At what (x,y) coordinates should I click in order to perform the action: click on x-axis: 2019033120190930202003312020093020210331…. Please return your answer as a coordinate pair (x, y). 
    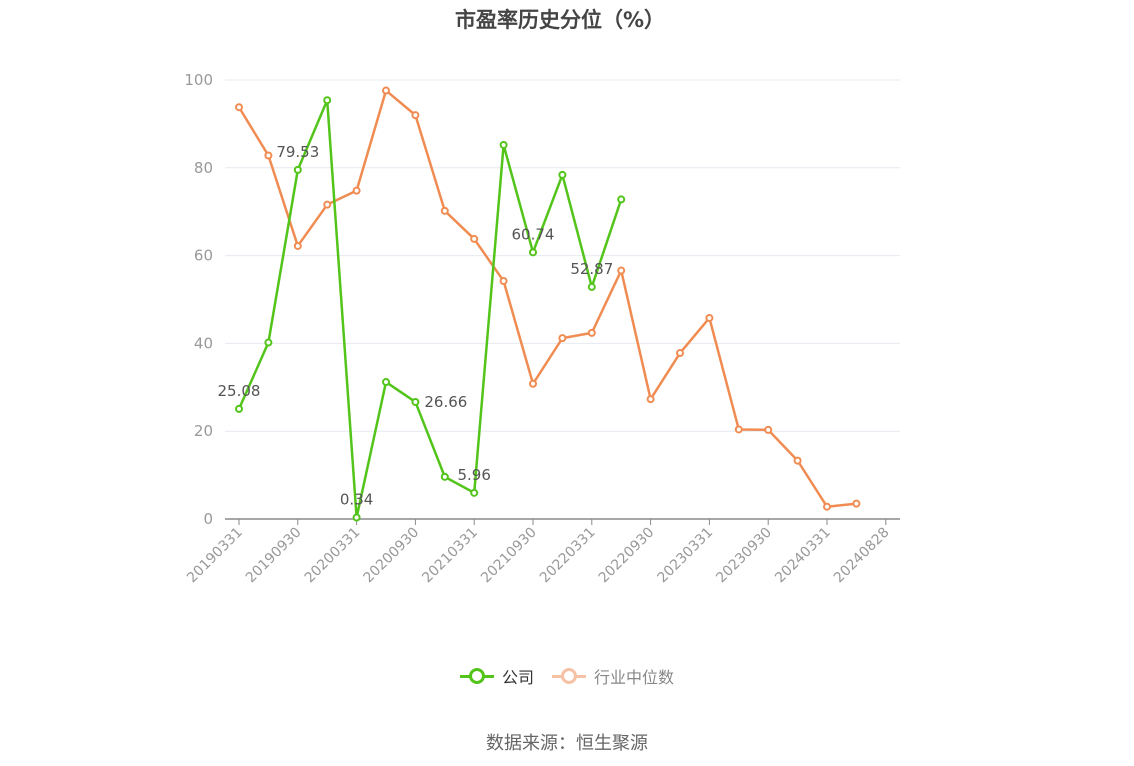
    Looking at the image, I should click on (542, 552).